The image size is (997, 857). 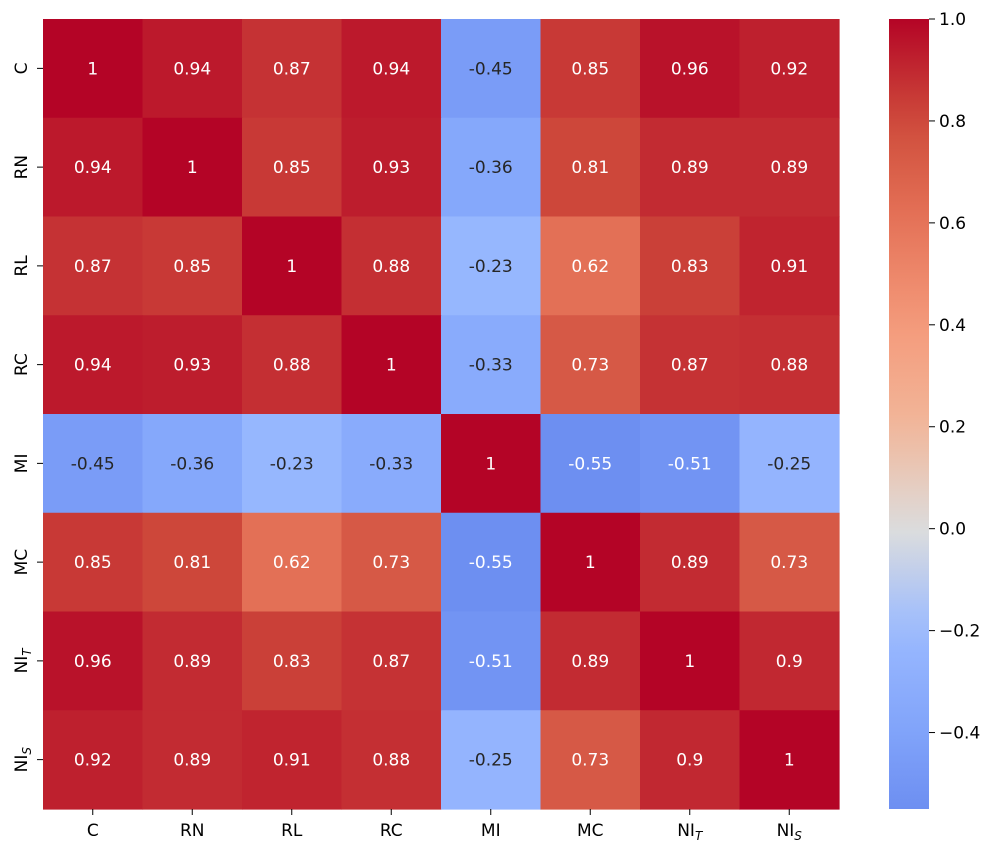 I want to click on cell-value-label: -0.25, so click(x=491, y=761).